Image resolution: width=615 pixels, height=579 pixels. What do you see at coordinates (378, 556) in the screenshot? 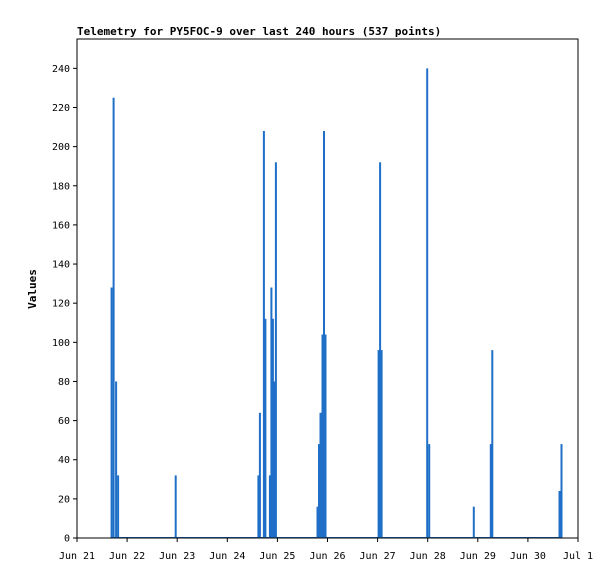
I see `x-tick-label-6: Jun 27` at bounding box center [378, 556].